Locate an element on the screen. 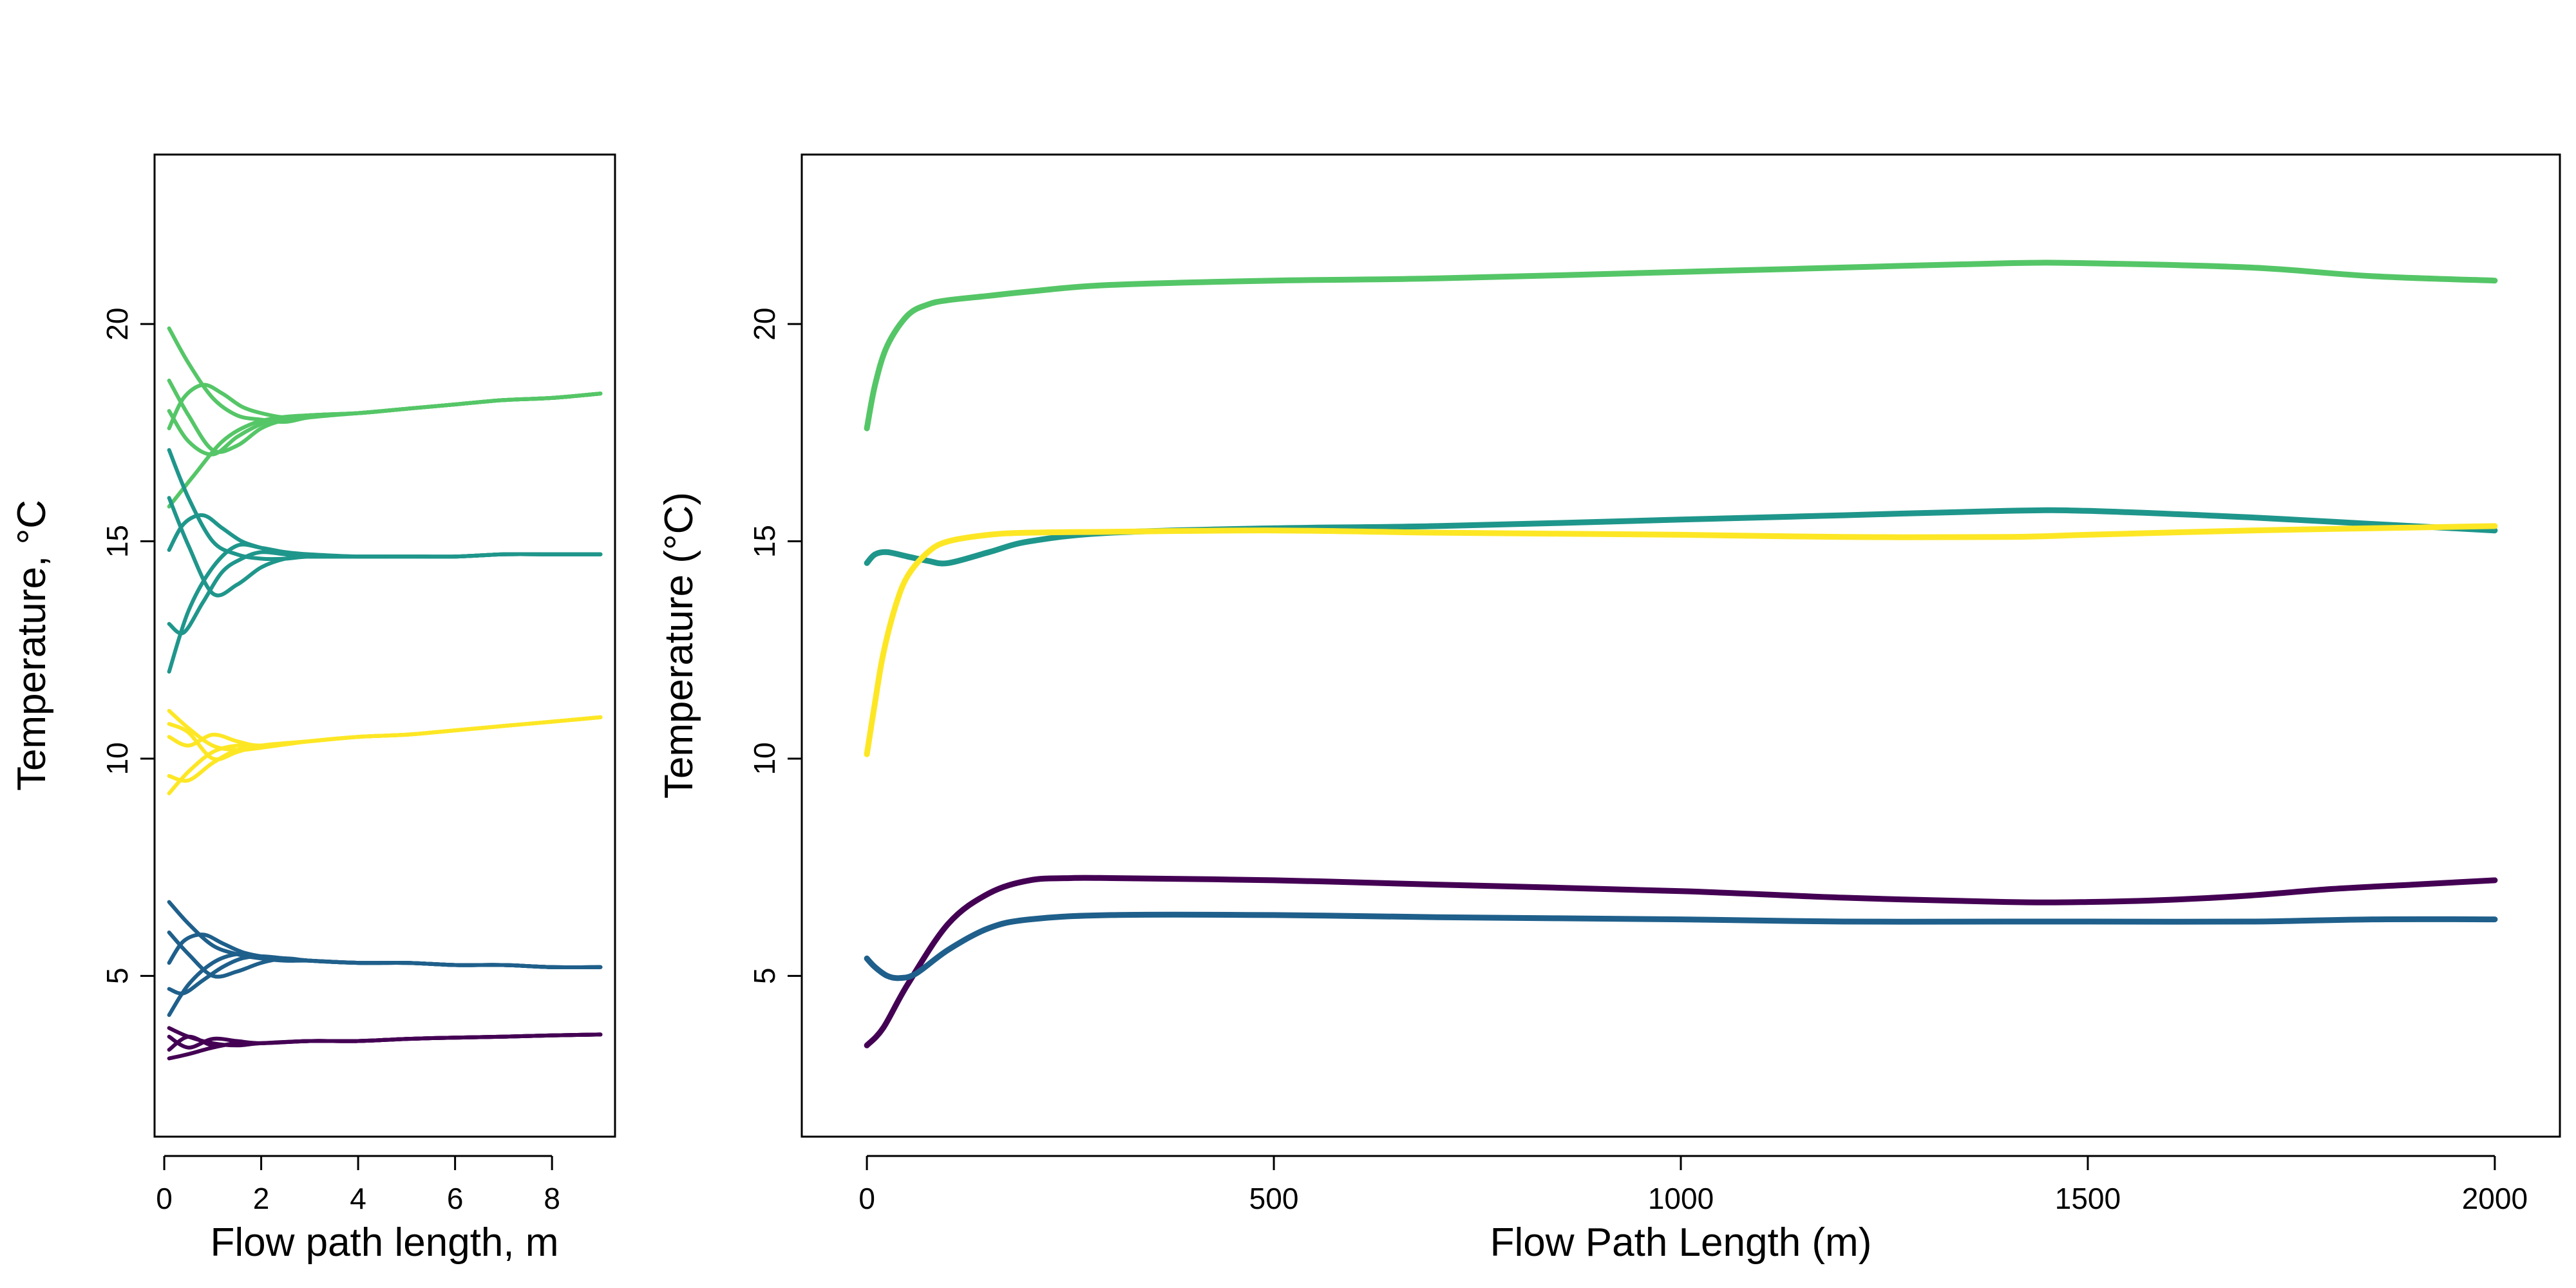  right-x-tick-label: 2000 is located at coordinates (2495, 1198).